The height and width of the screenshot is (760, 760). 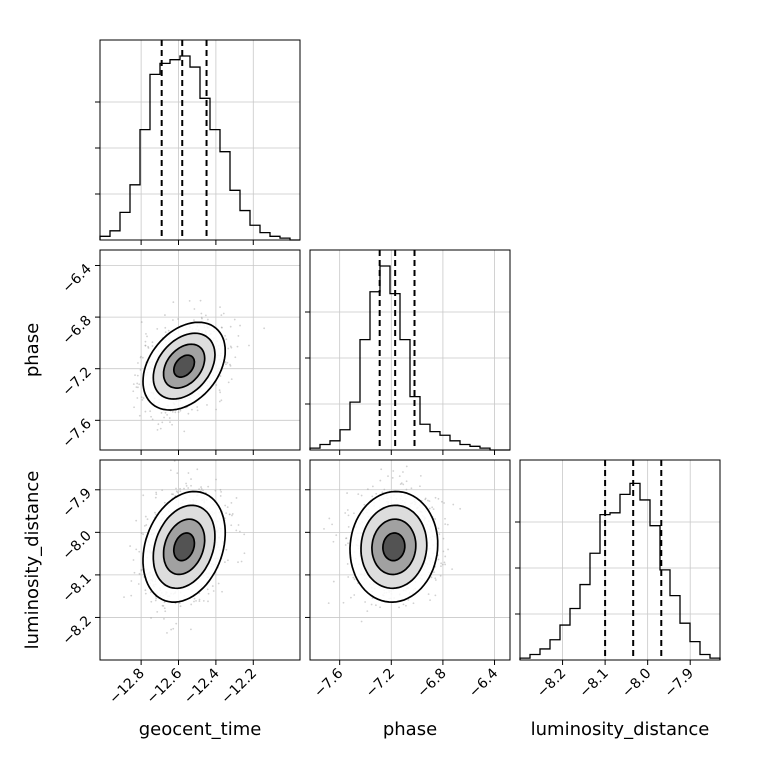 What do you see at coordinates (410, 729) in the screenshot?
I see `x-axis-title-phase: phase` at bounding box center [410, 729].